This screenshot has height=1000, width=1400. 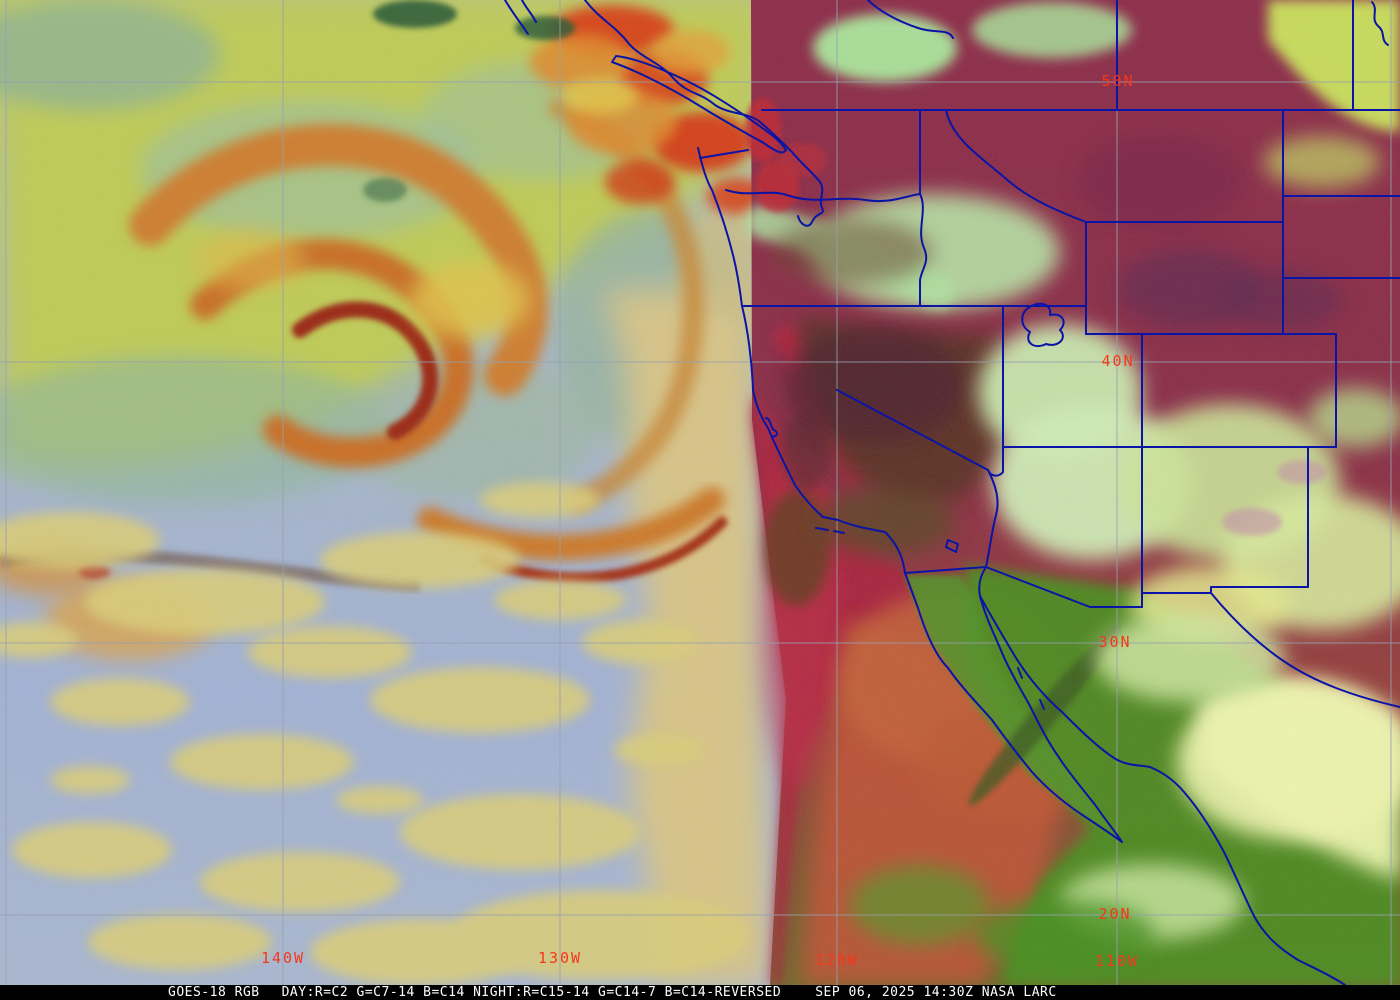 I want to click on border-wa-or, so click(x=823, y=196).